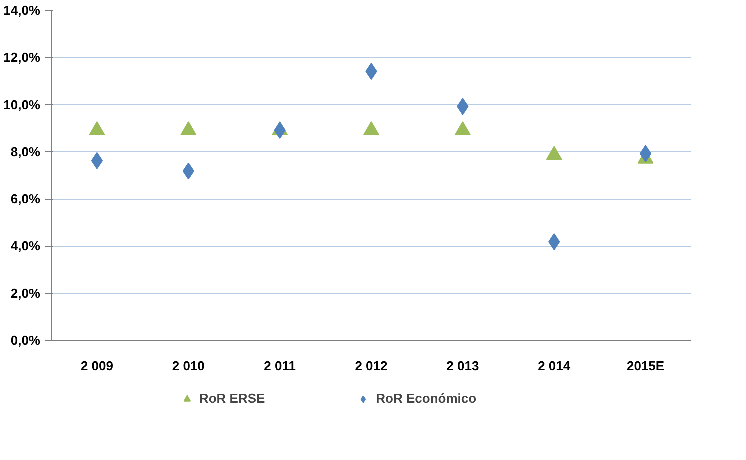 Image resolution: width=746 pixels, height=460 pixels. What do you see at coordinates (25, 340) in the screenshot?
I see `y-tick-label: 0,0%` at bounding box center [25, 340].